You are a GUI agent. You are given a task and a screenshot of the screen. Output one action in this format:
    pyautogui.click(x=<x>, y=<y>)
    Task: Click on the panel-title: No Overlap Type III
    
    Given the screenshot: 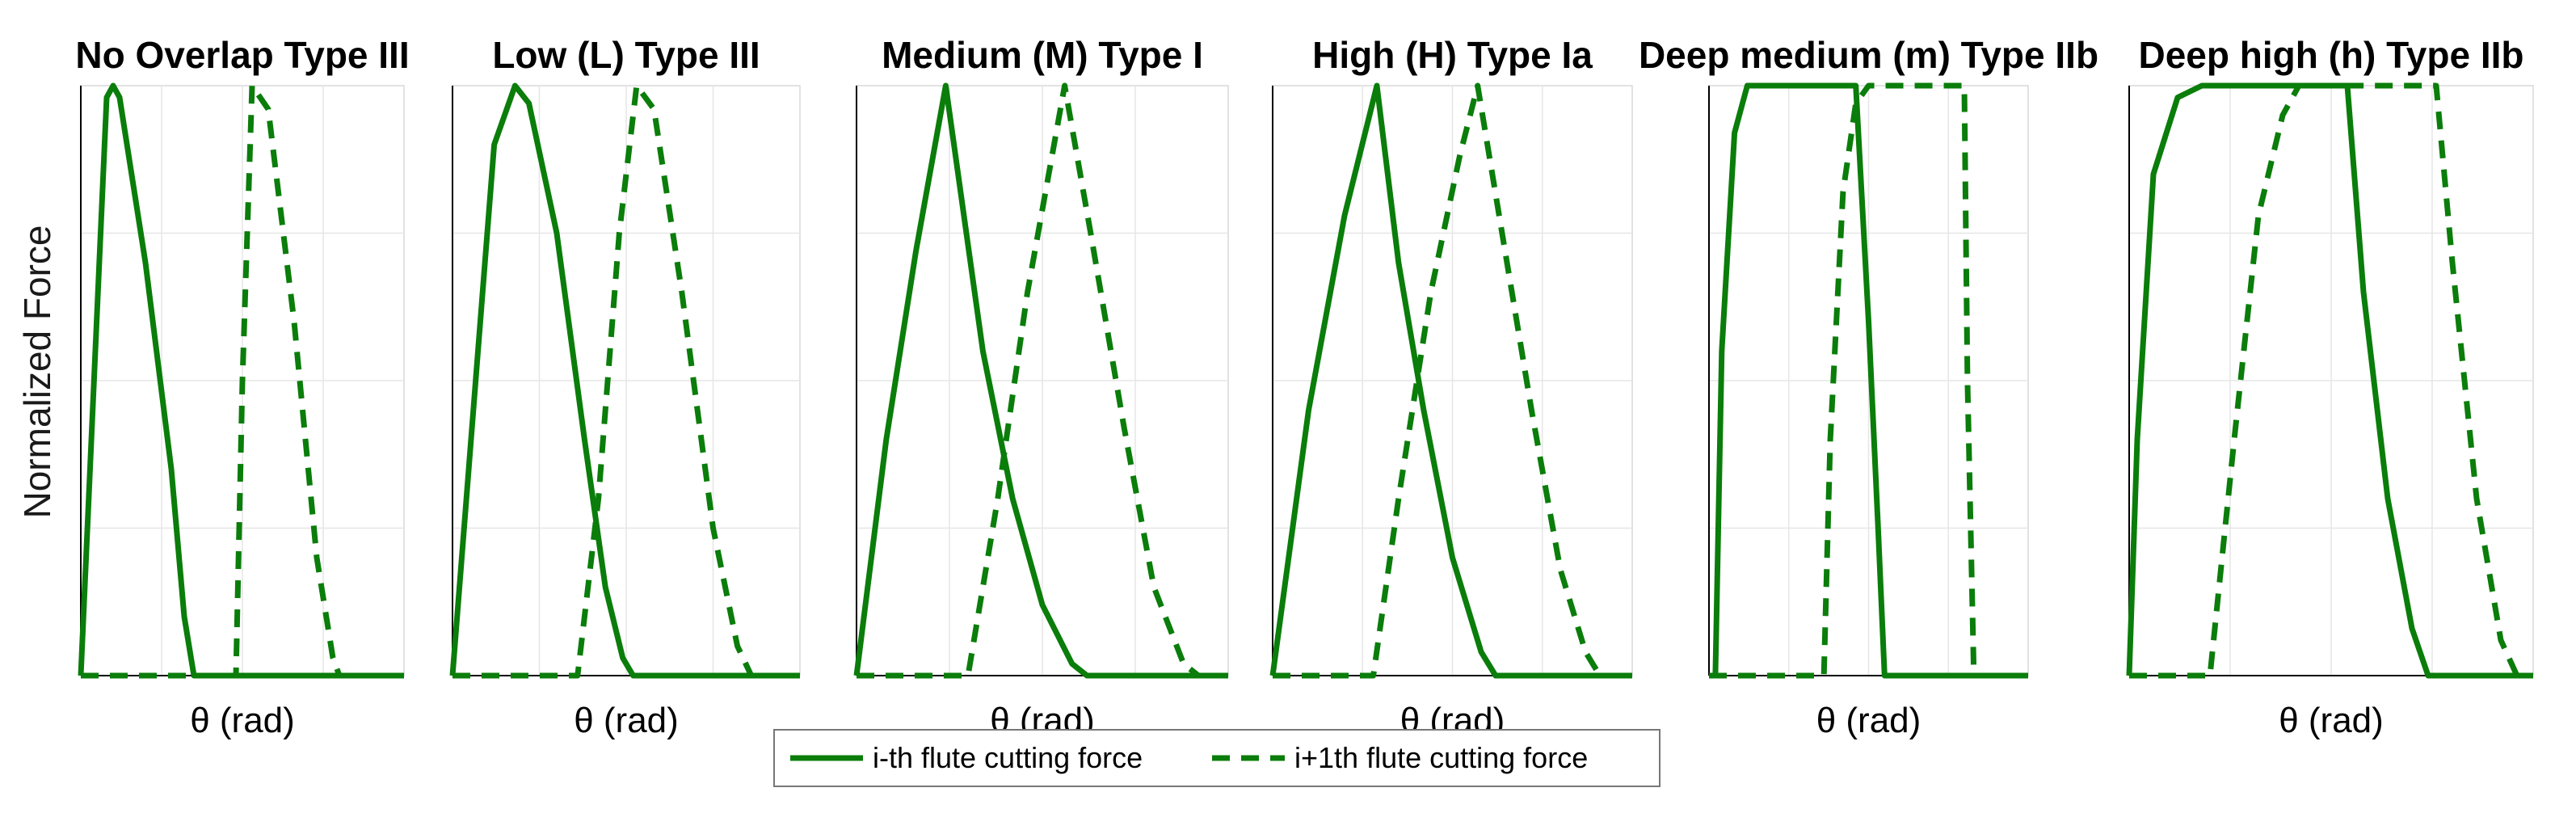 What is the action you would take?
    pyautogui.click(x=242, y=55)
    